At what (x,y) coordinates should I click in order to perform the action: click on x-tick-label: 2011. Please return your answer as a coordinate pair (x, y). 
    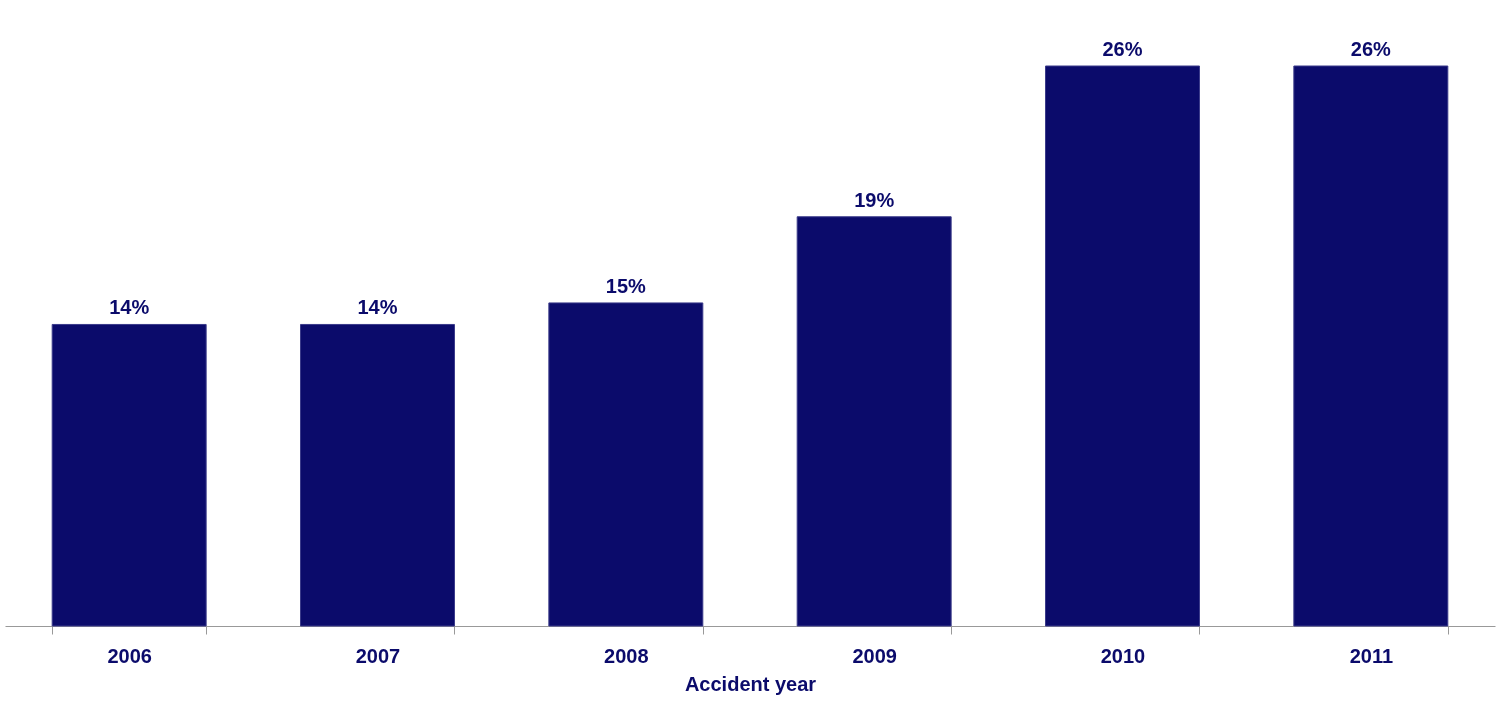
    Looking at the image, I should click on (1371, 655).